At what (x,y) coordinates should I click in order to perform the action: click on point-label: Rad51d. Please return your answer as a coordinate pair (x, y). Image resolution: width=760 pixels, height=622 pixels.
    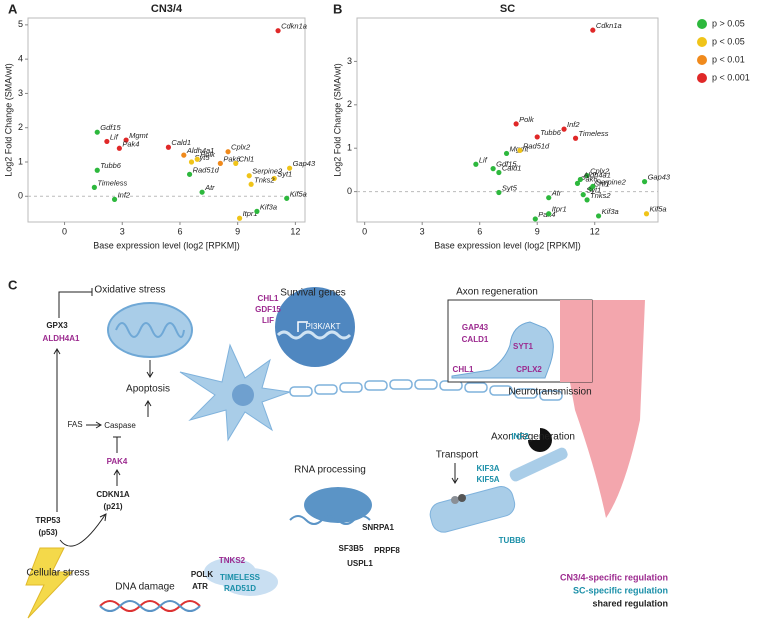
    Looking at the image, I should click on (206, 169).